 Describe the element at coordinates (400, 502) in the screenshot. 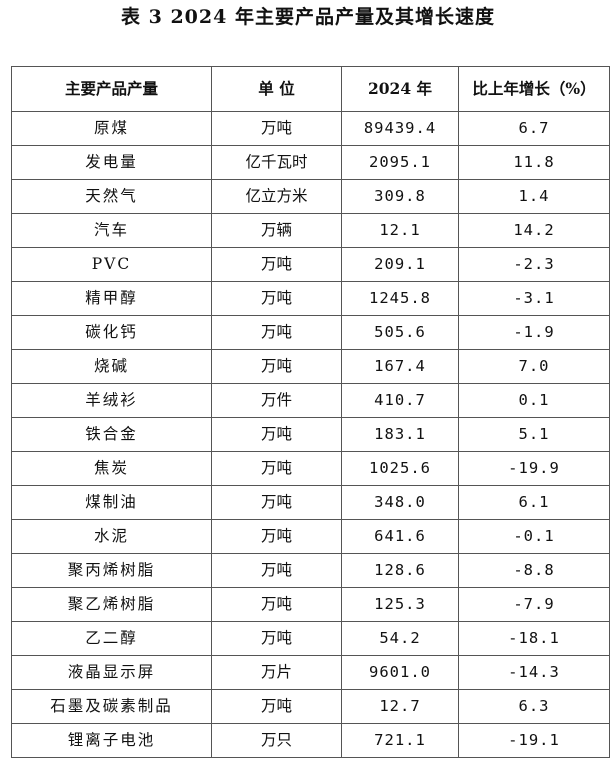

I see `cell-value: 348.0` at that location.